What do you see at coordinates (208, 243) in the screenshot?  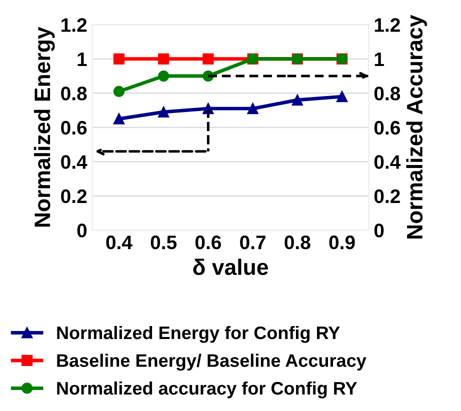 I see `x-tick-label: 0.6` at bounding box center [208, 243].